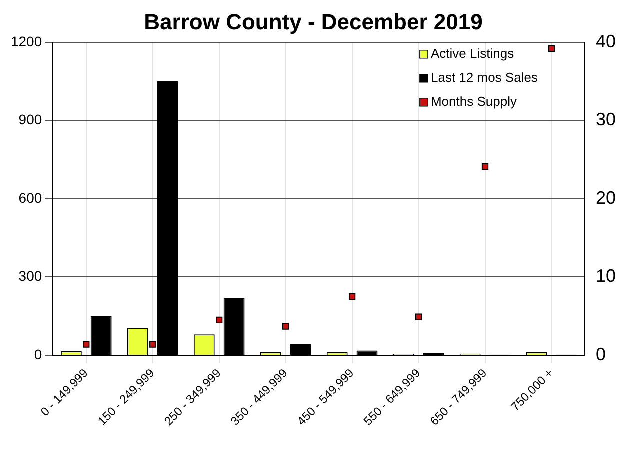  What do you see at coordinates (30, 276) in the screenshot?
I see `y-tick-label: 300` at bounding box center [30, 276].